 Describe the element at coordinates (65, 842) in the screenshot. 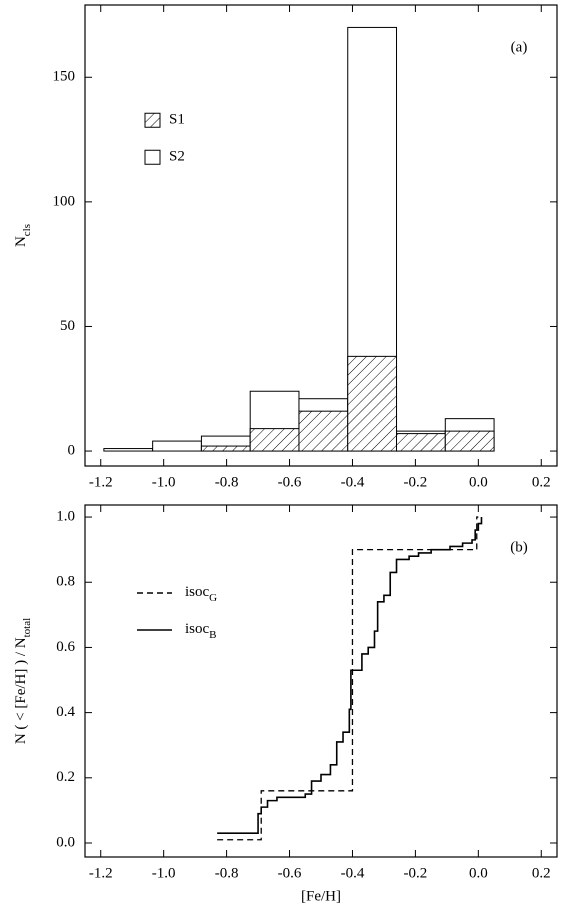

I see `y-tick-label: 0.0` at that location.